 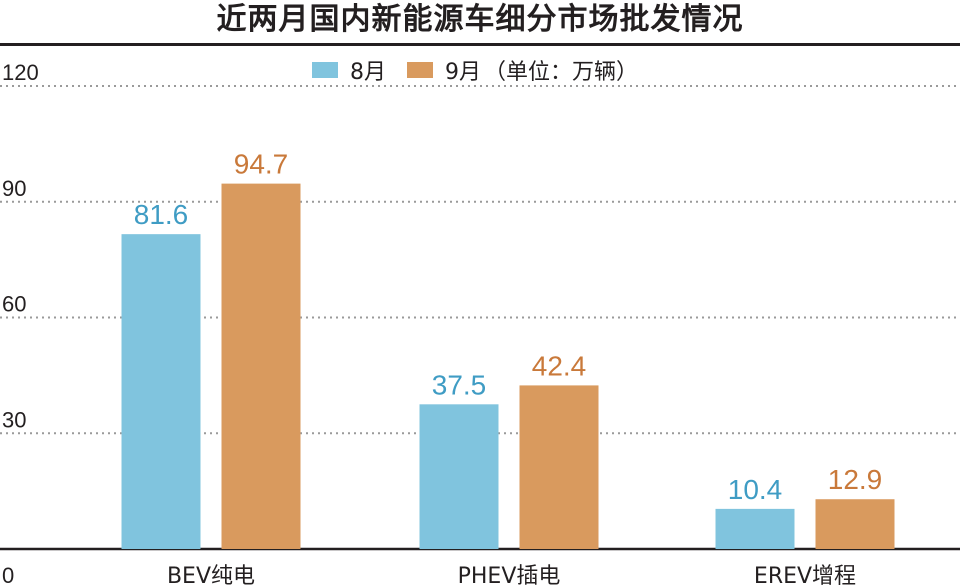 What do you see at coordinates (14, 304) in the screenshot?
I see `y-tick-label: 60` at bounding box center [14, 304].